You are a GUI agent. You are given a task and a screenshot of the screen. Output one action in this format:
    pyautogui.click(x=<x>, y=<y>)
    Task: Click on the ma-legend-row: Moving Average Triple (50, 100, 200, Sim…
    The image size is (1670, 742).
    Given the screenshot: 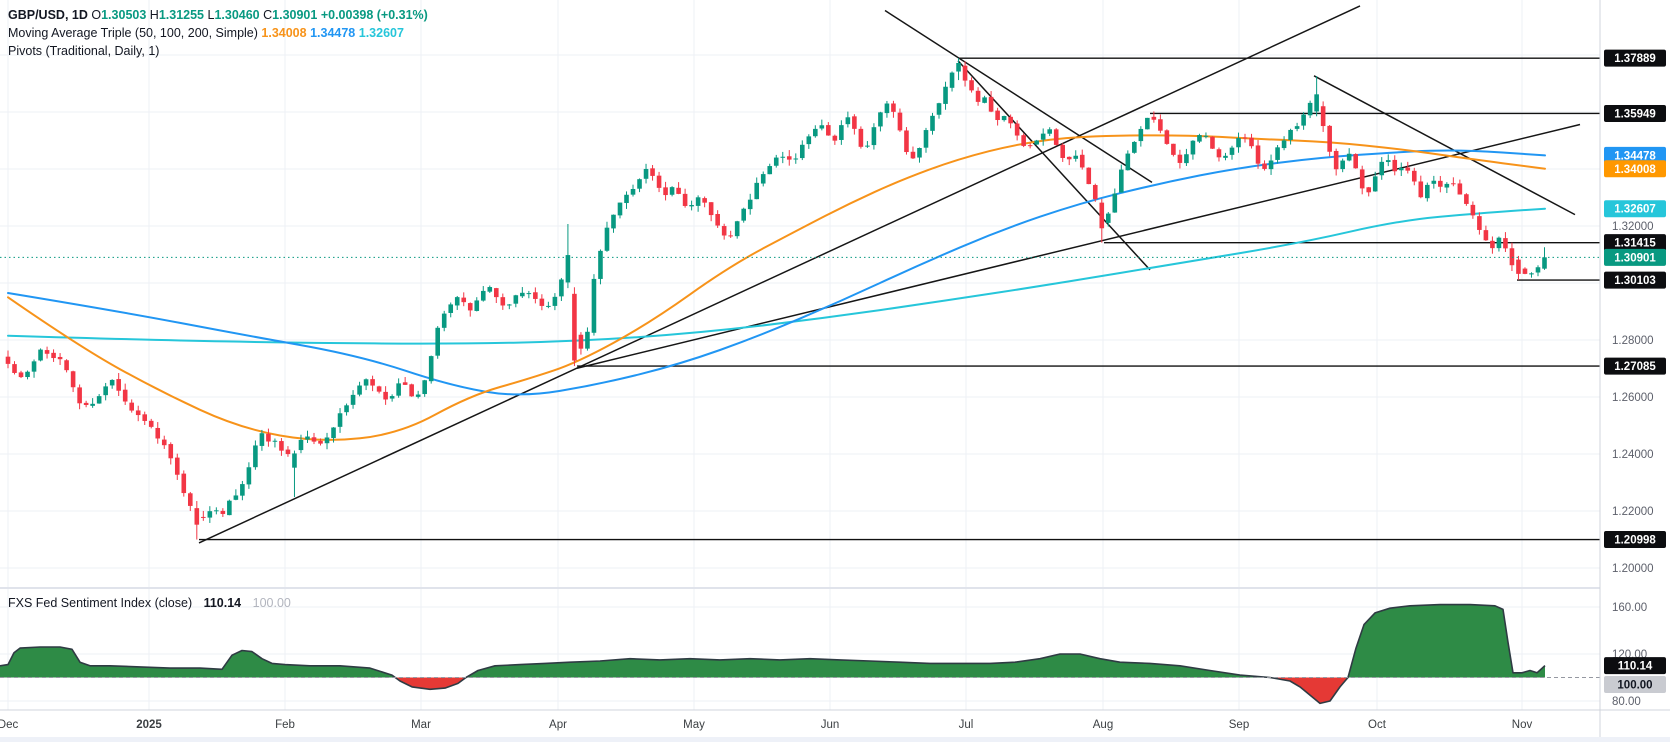 What is the action you would take?
    pyautogui.click(x=218, y=33)
    